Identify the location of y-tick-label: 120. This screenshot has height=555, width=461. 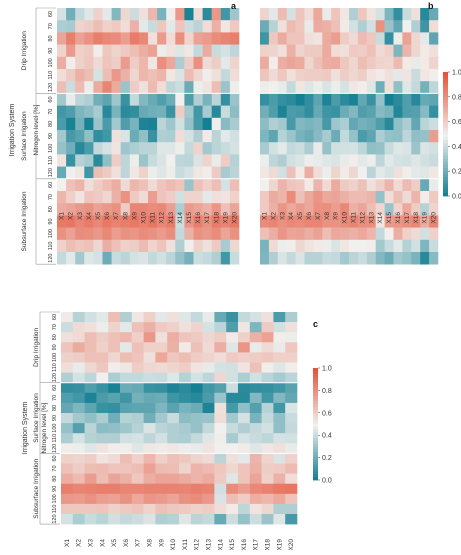
(55, 518).